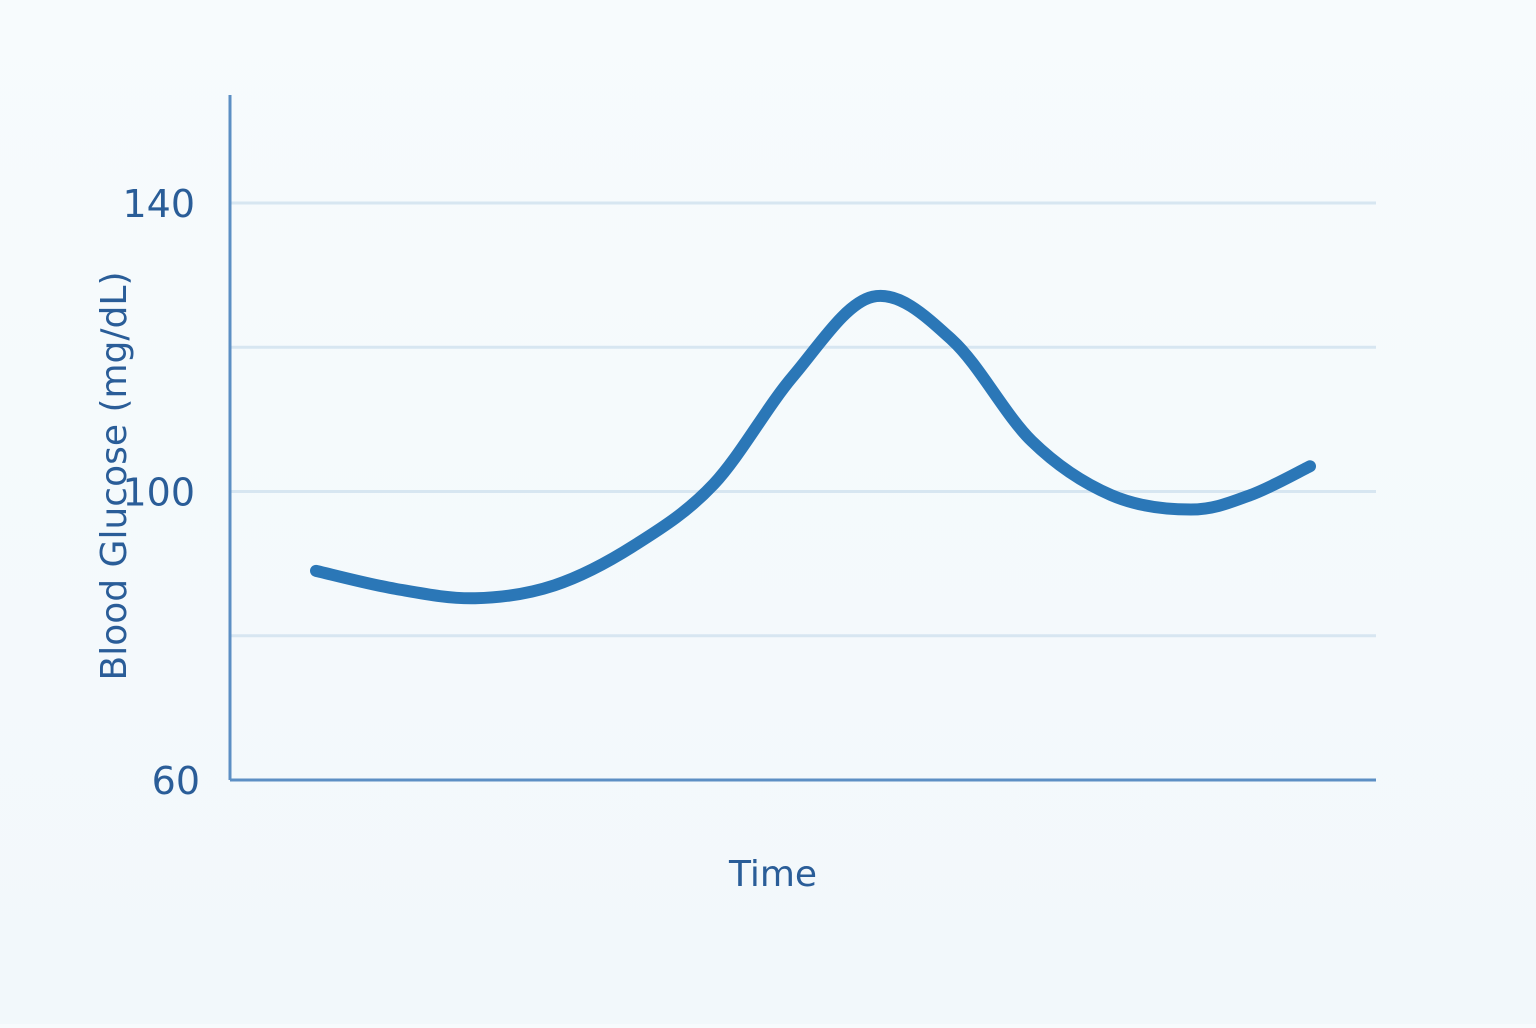 This screenshot has height=1028, width=1536. Describe the element at coordinates (114, 476) in the screenshot. I see `y-axis-title: Blood Glucose (mg/dL)` at that location.